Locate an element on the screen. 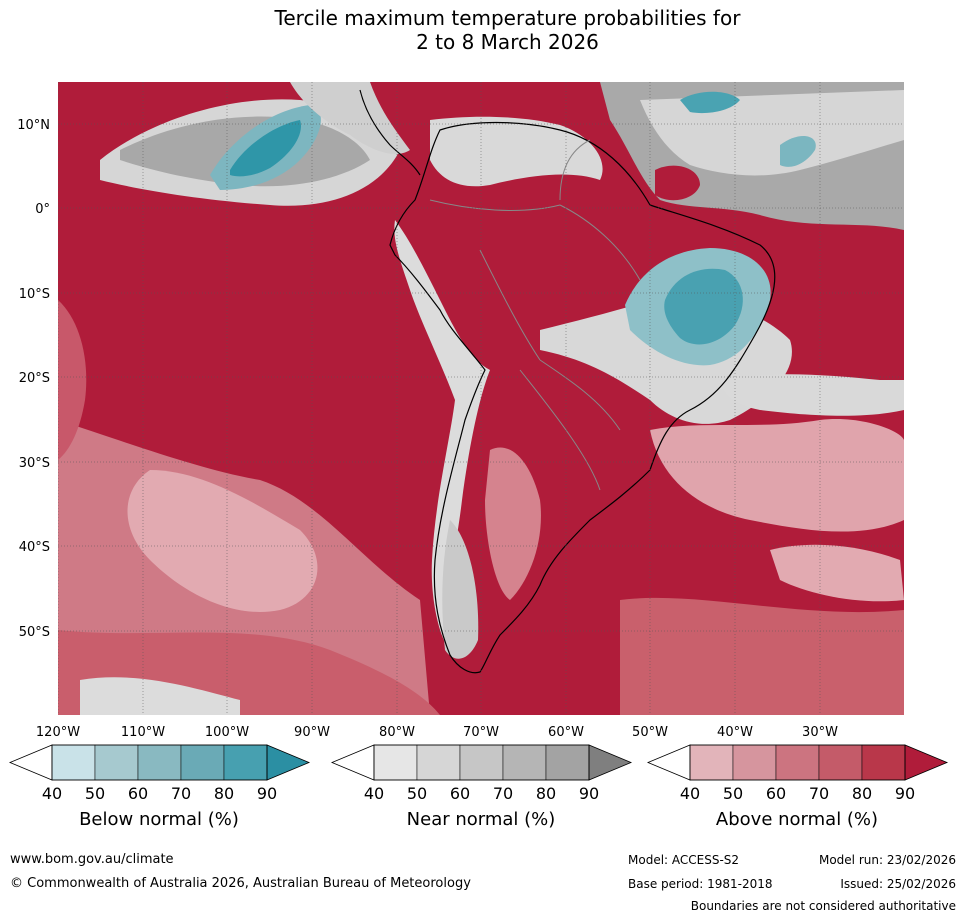 Image resolution: width=965 pixels, height=919 pixels. north-atlantic-above-patch is located at coordinates (677, 183).